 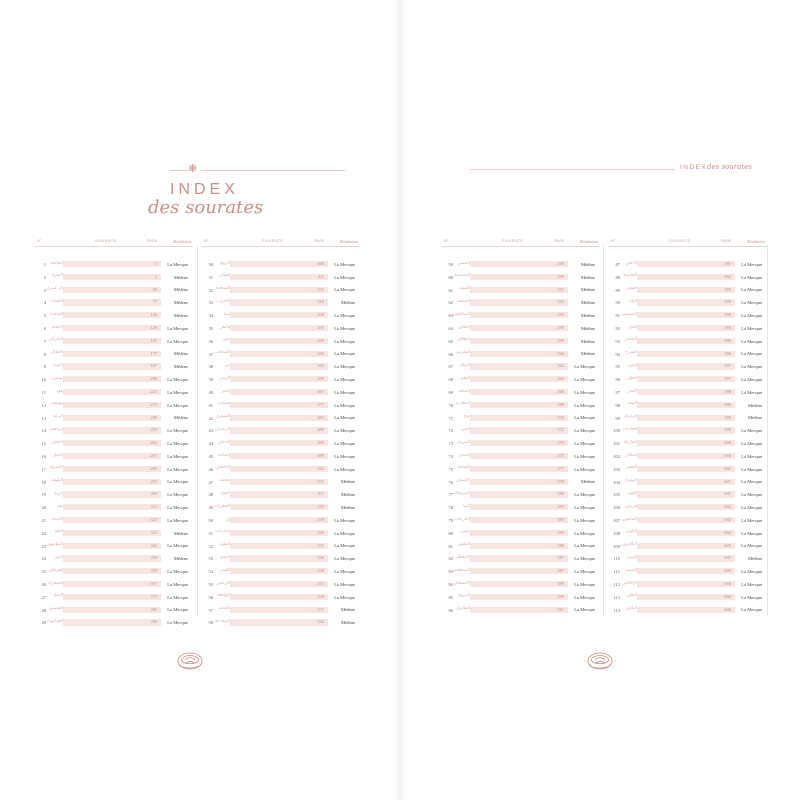 I want to click on header-num: N°, so click(x=613, y=241).